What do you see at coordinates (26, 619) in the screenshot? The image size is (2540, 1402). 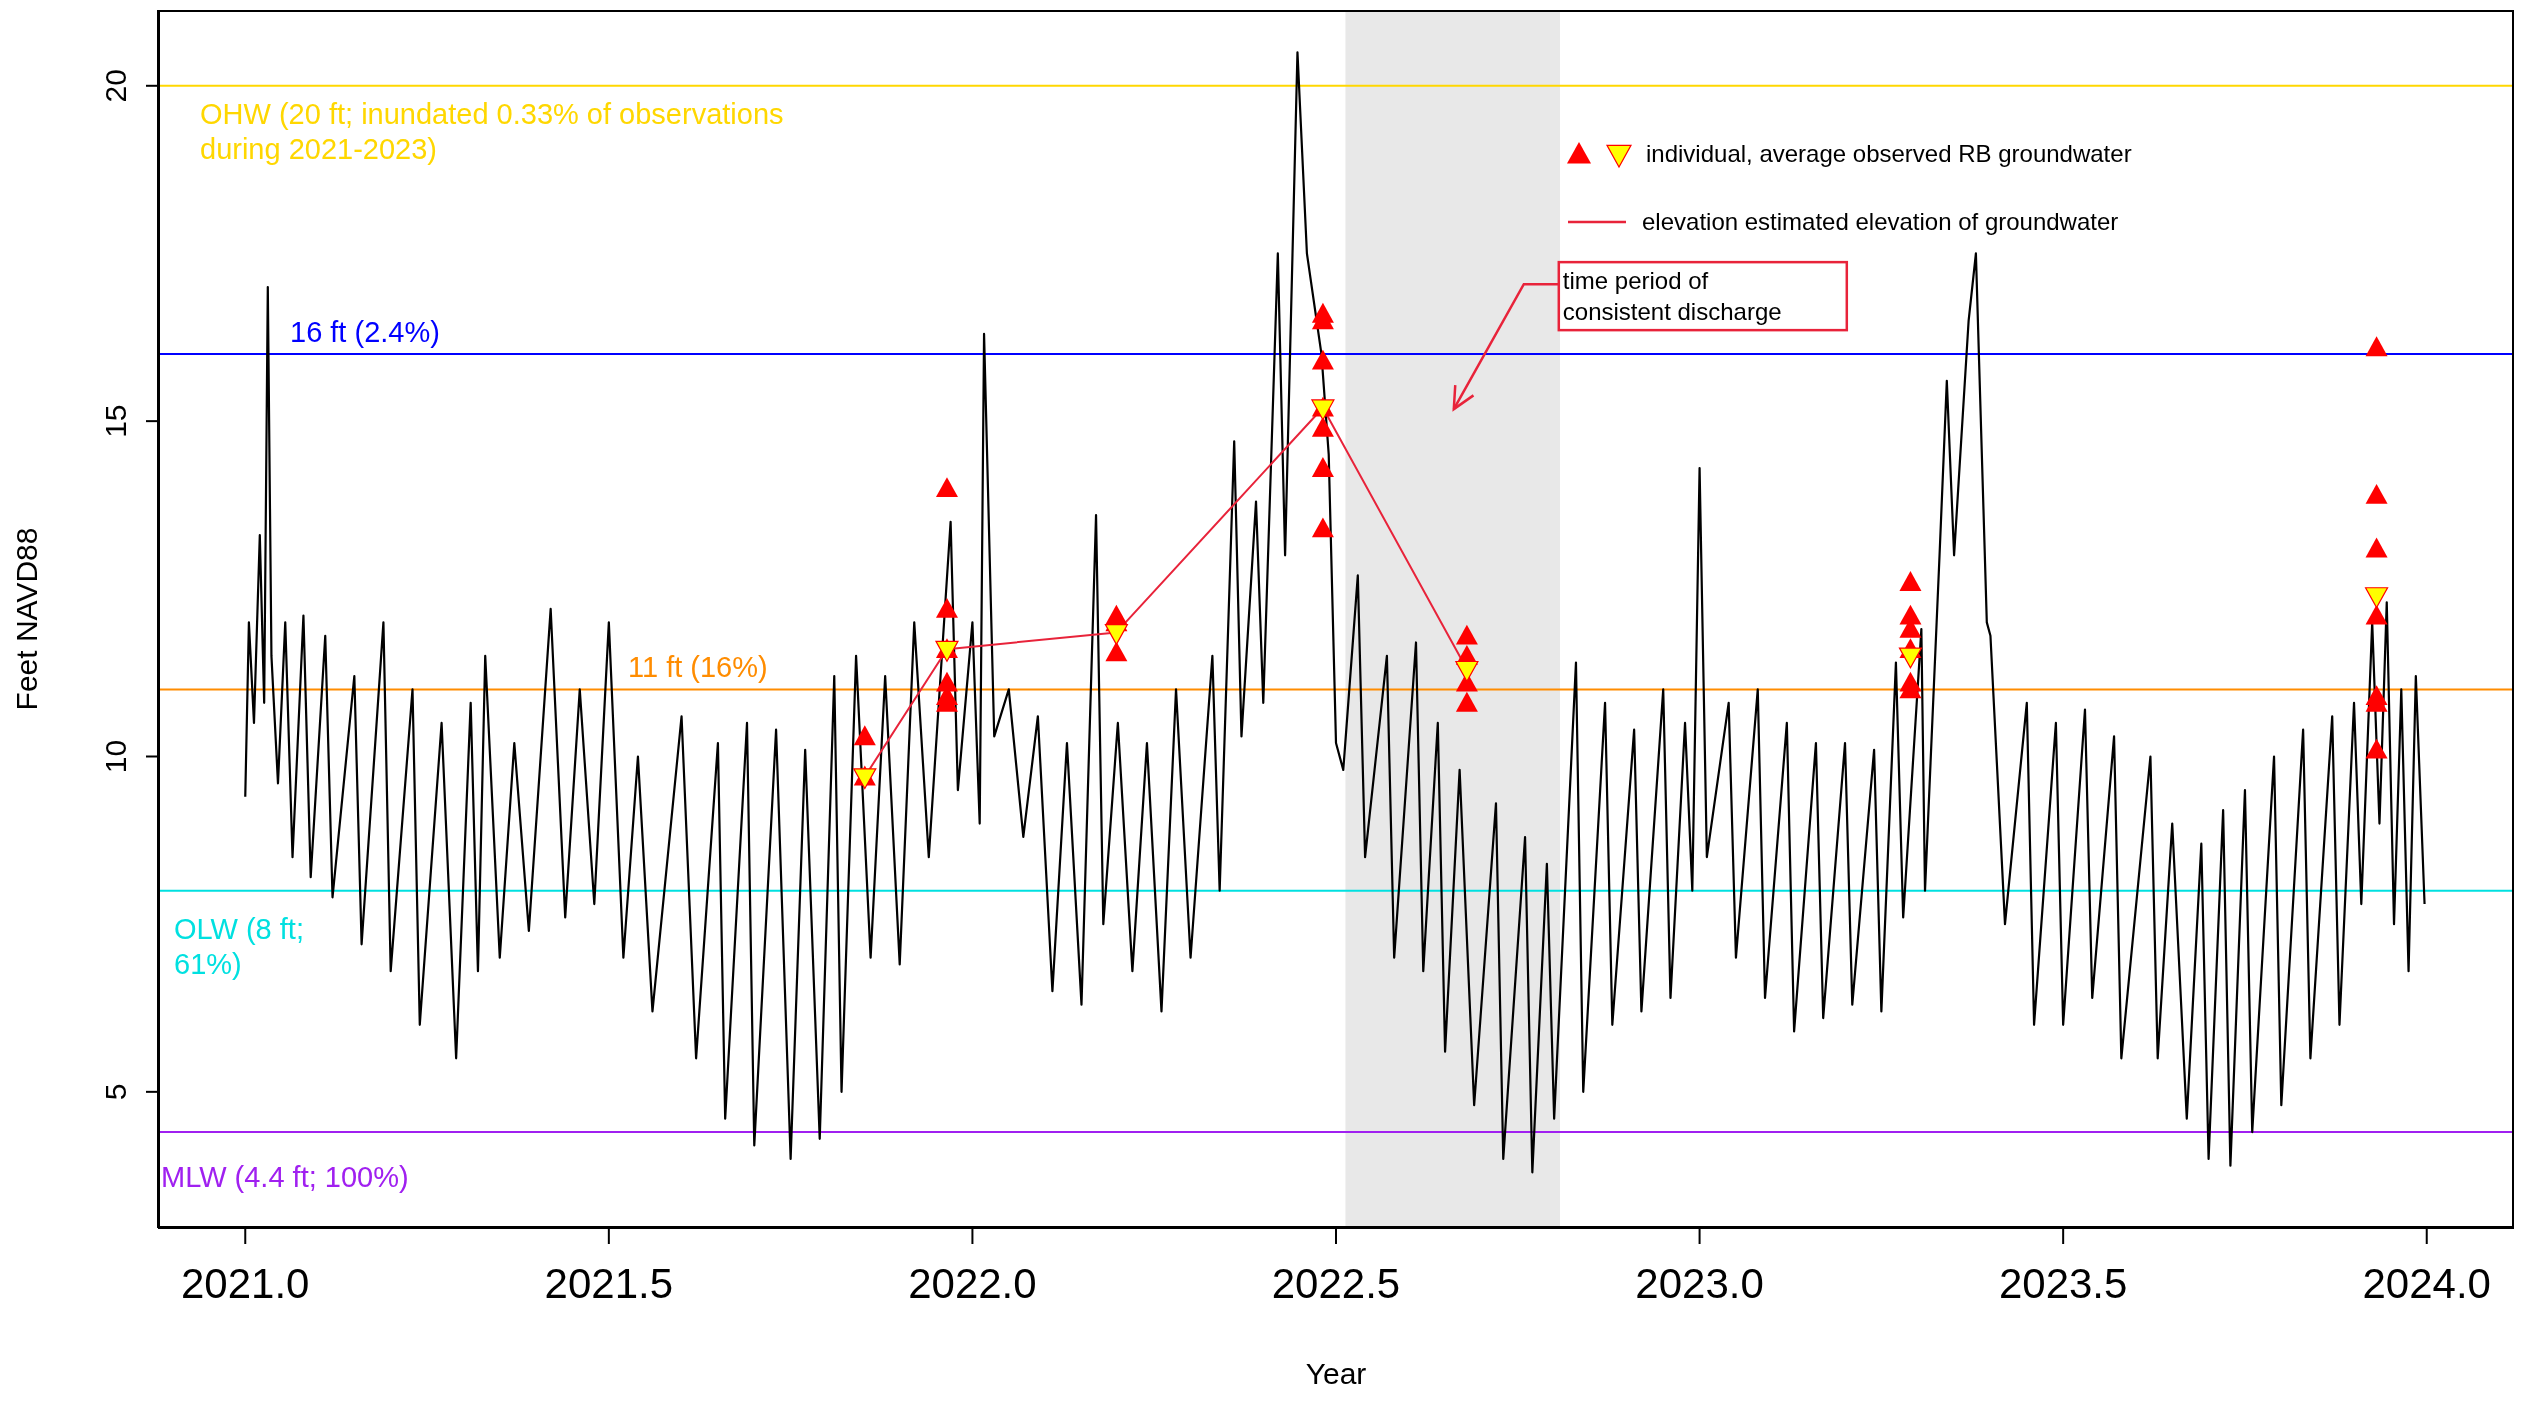 I see `y-axis-title: Feet NAVD88` at bounding box center [26, 619].